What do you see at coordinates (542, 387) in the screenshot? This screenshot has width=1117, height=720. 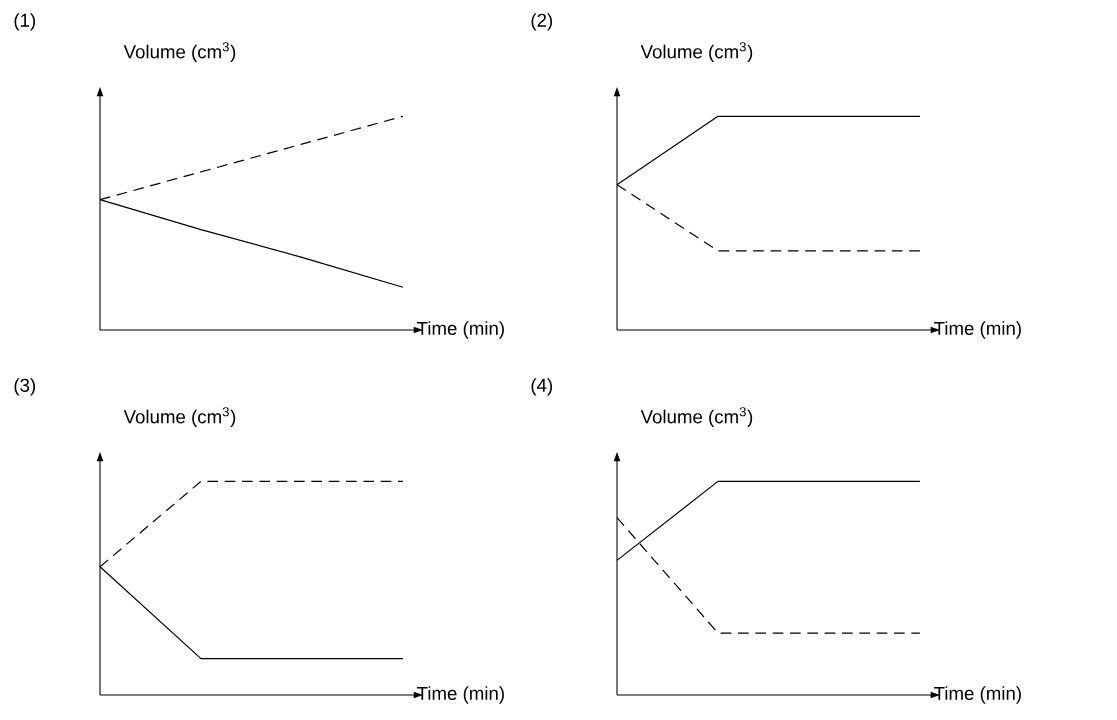 I see `chart-title: (4)` at bounding box center [542, 387].